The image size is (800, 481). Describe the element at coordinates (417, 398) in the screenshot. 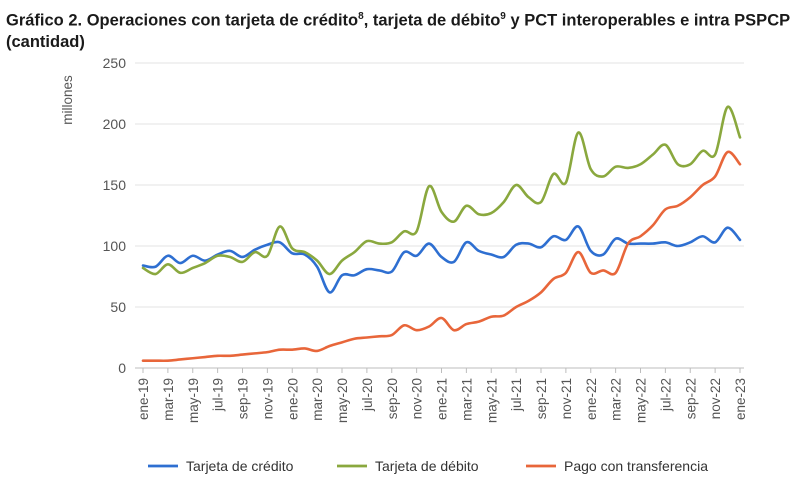

I see `x-tick-label: nov-20` at that location.